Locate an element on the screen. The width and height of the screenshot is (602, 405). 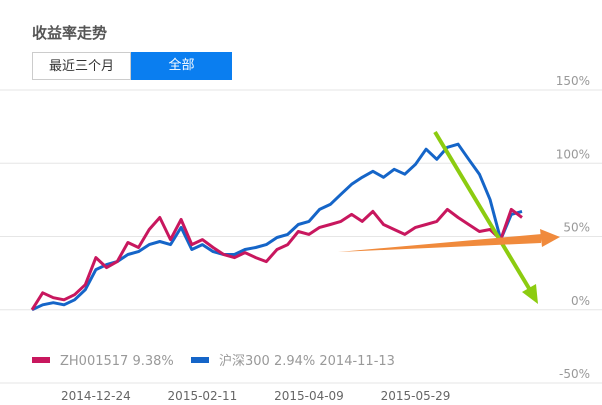
y-tick-label: 0% is located at coordinates (580, 301).